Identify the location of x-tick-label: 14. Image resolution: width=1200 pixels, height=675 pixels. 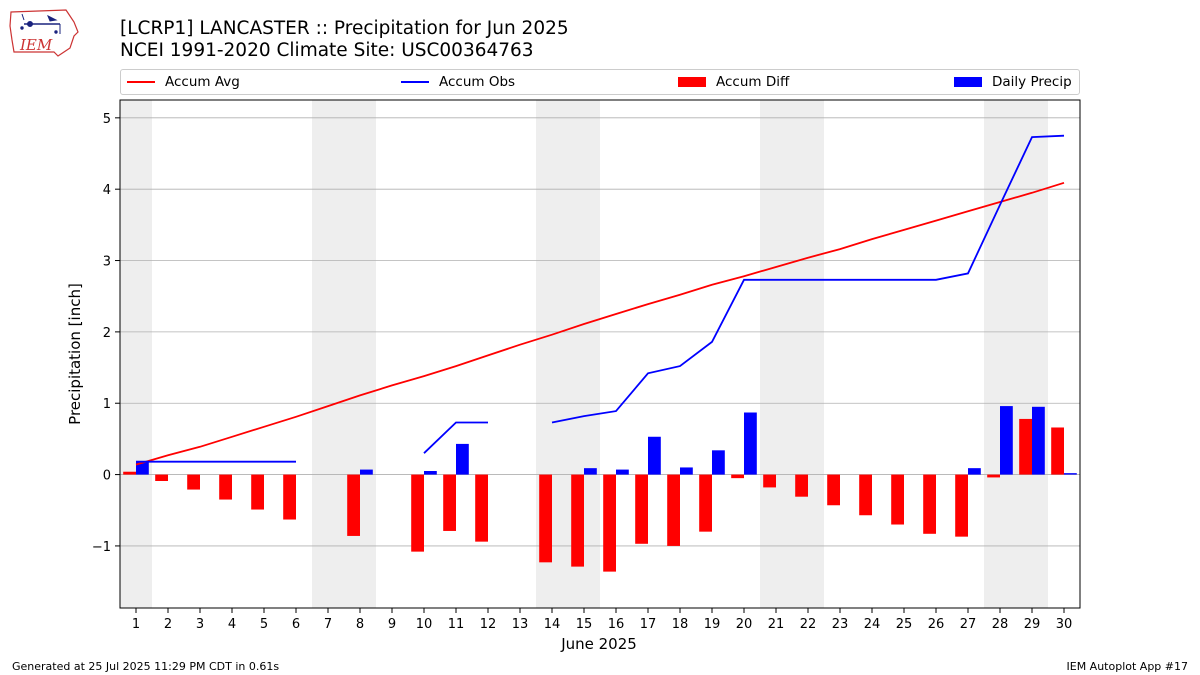
(552, 624).